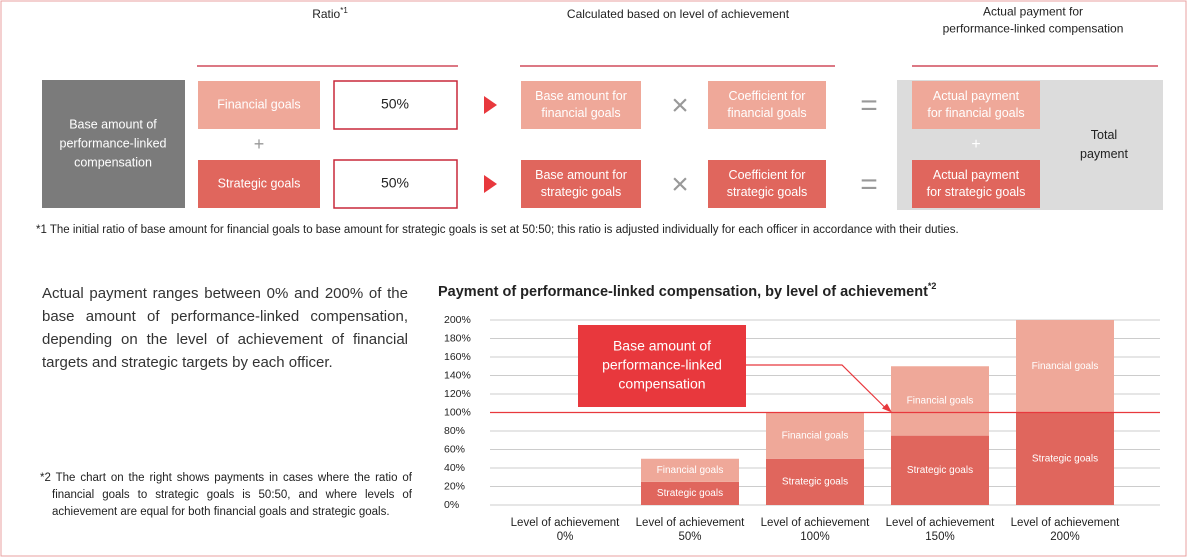  I want to click on header-text: Ratio, so click(326, 14).